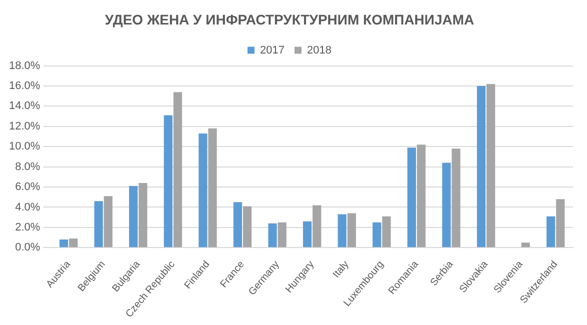 Image resolution: width=587 pixels, height=325 pixels. I want to click on y-tick-label: 4.0%, so click(27, 207).